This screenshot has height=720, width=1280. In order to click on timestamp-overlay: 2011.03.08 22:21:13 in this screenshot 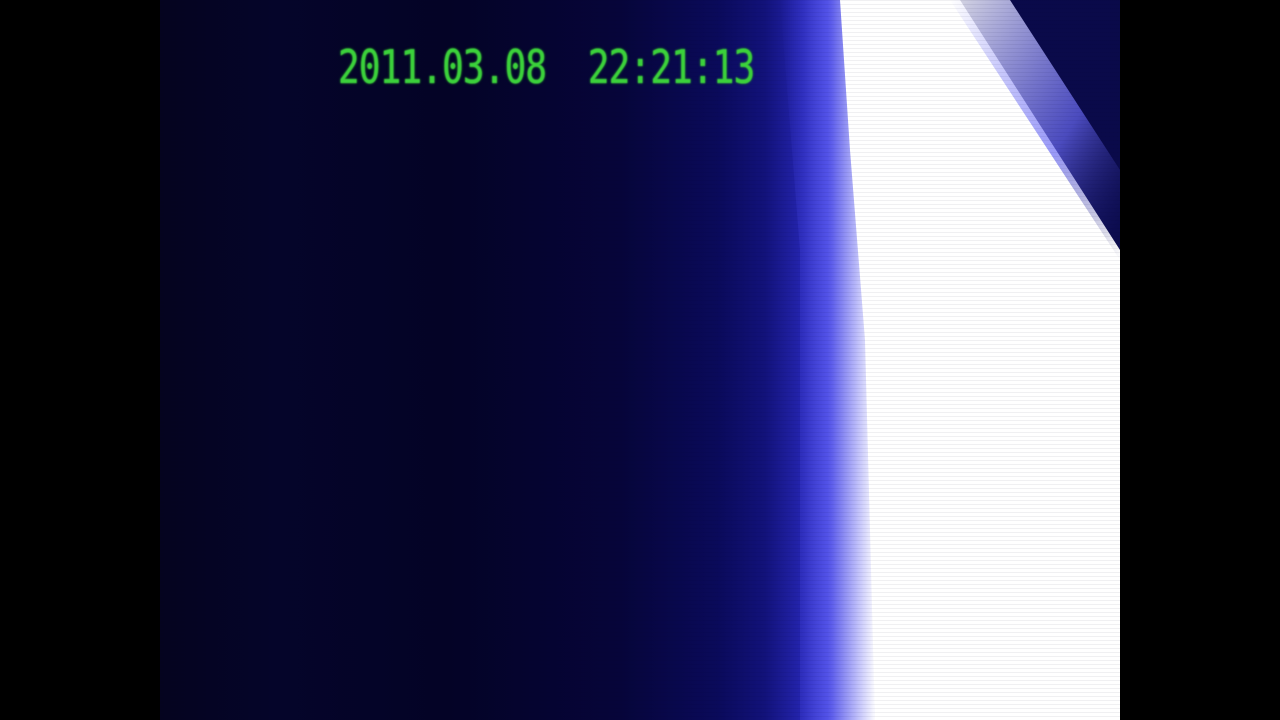, I will do `click(546, 67)`.